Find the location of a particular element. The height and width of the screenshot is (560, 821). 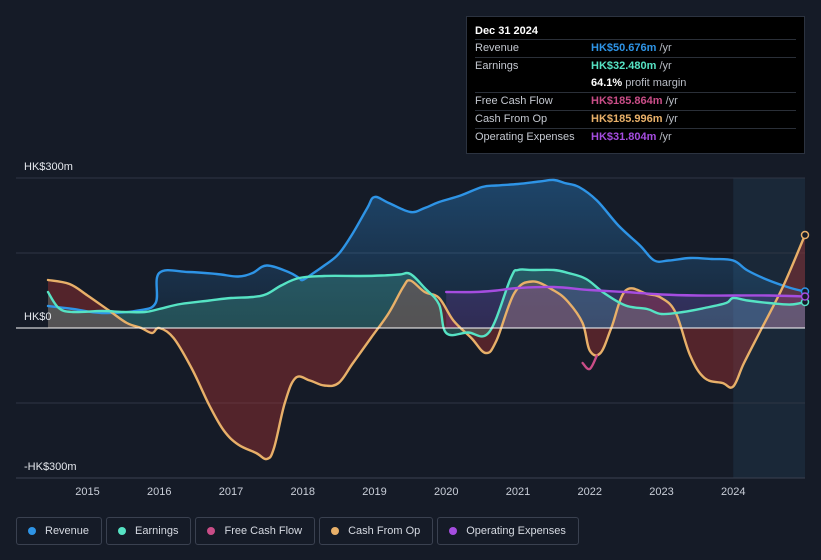

legend-item-revenue: Revenue is located at coordinates (59, 531).